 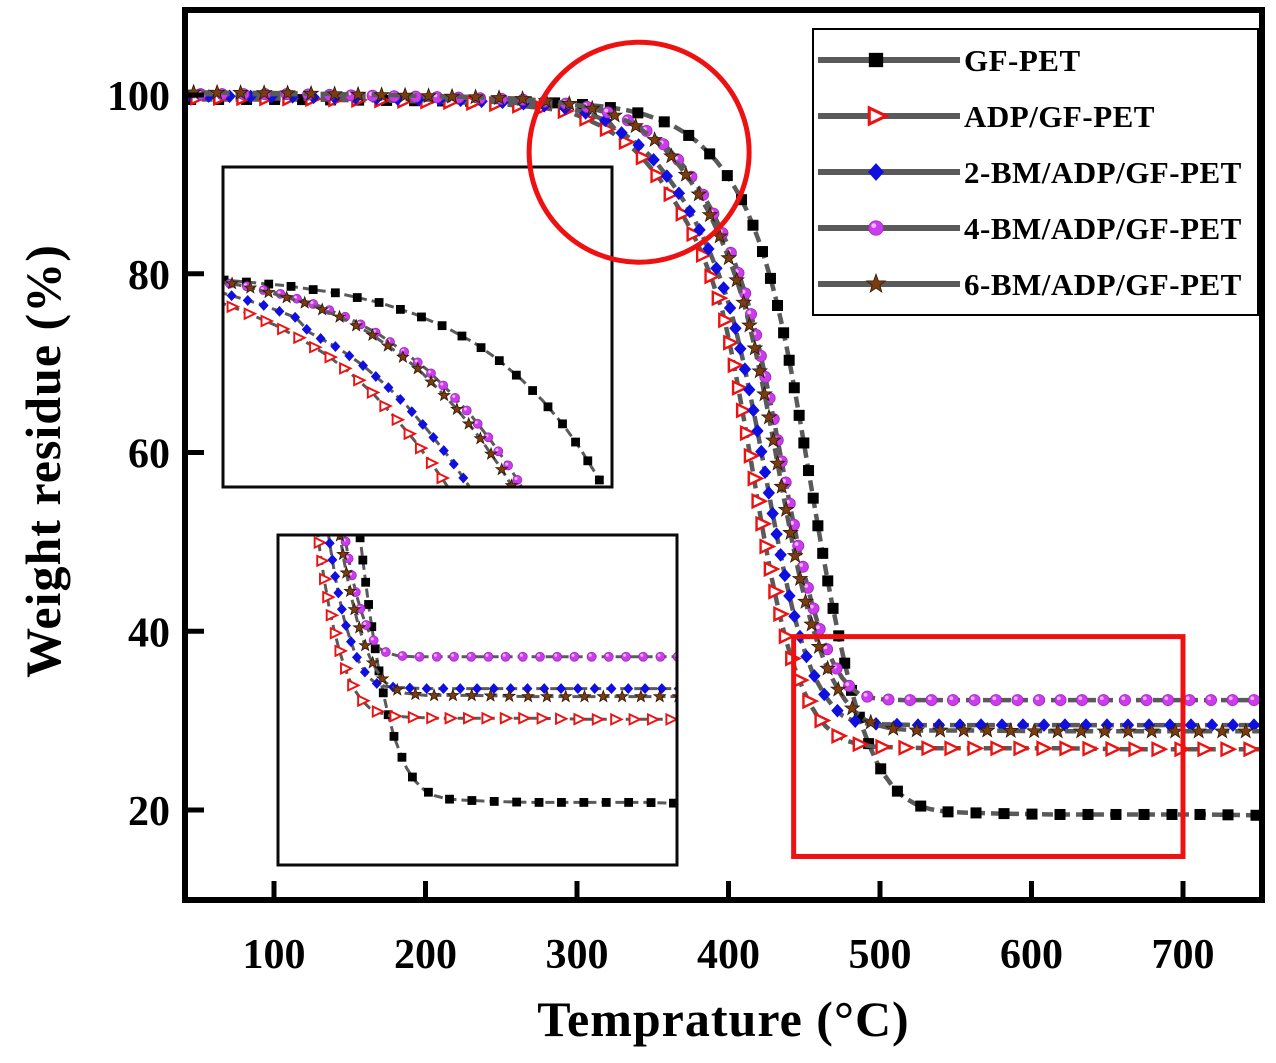 I want to click on y-tick-label: 100, so click(x=138, y=97).